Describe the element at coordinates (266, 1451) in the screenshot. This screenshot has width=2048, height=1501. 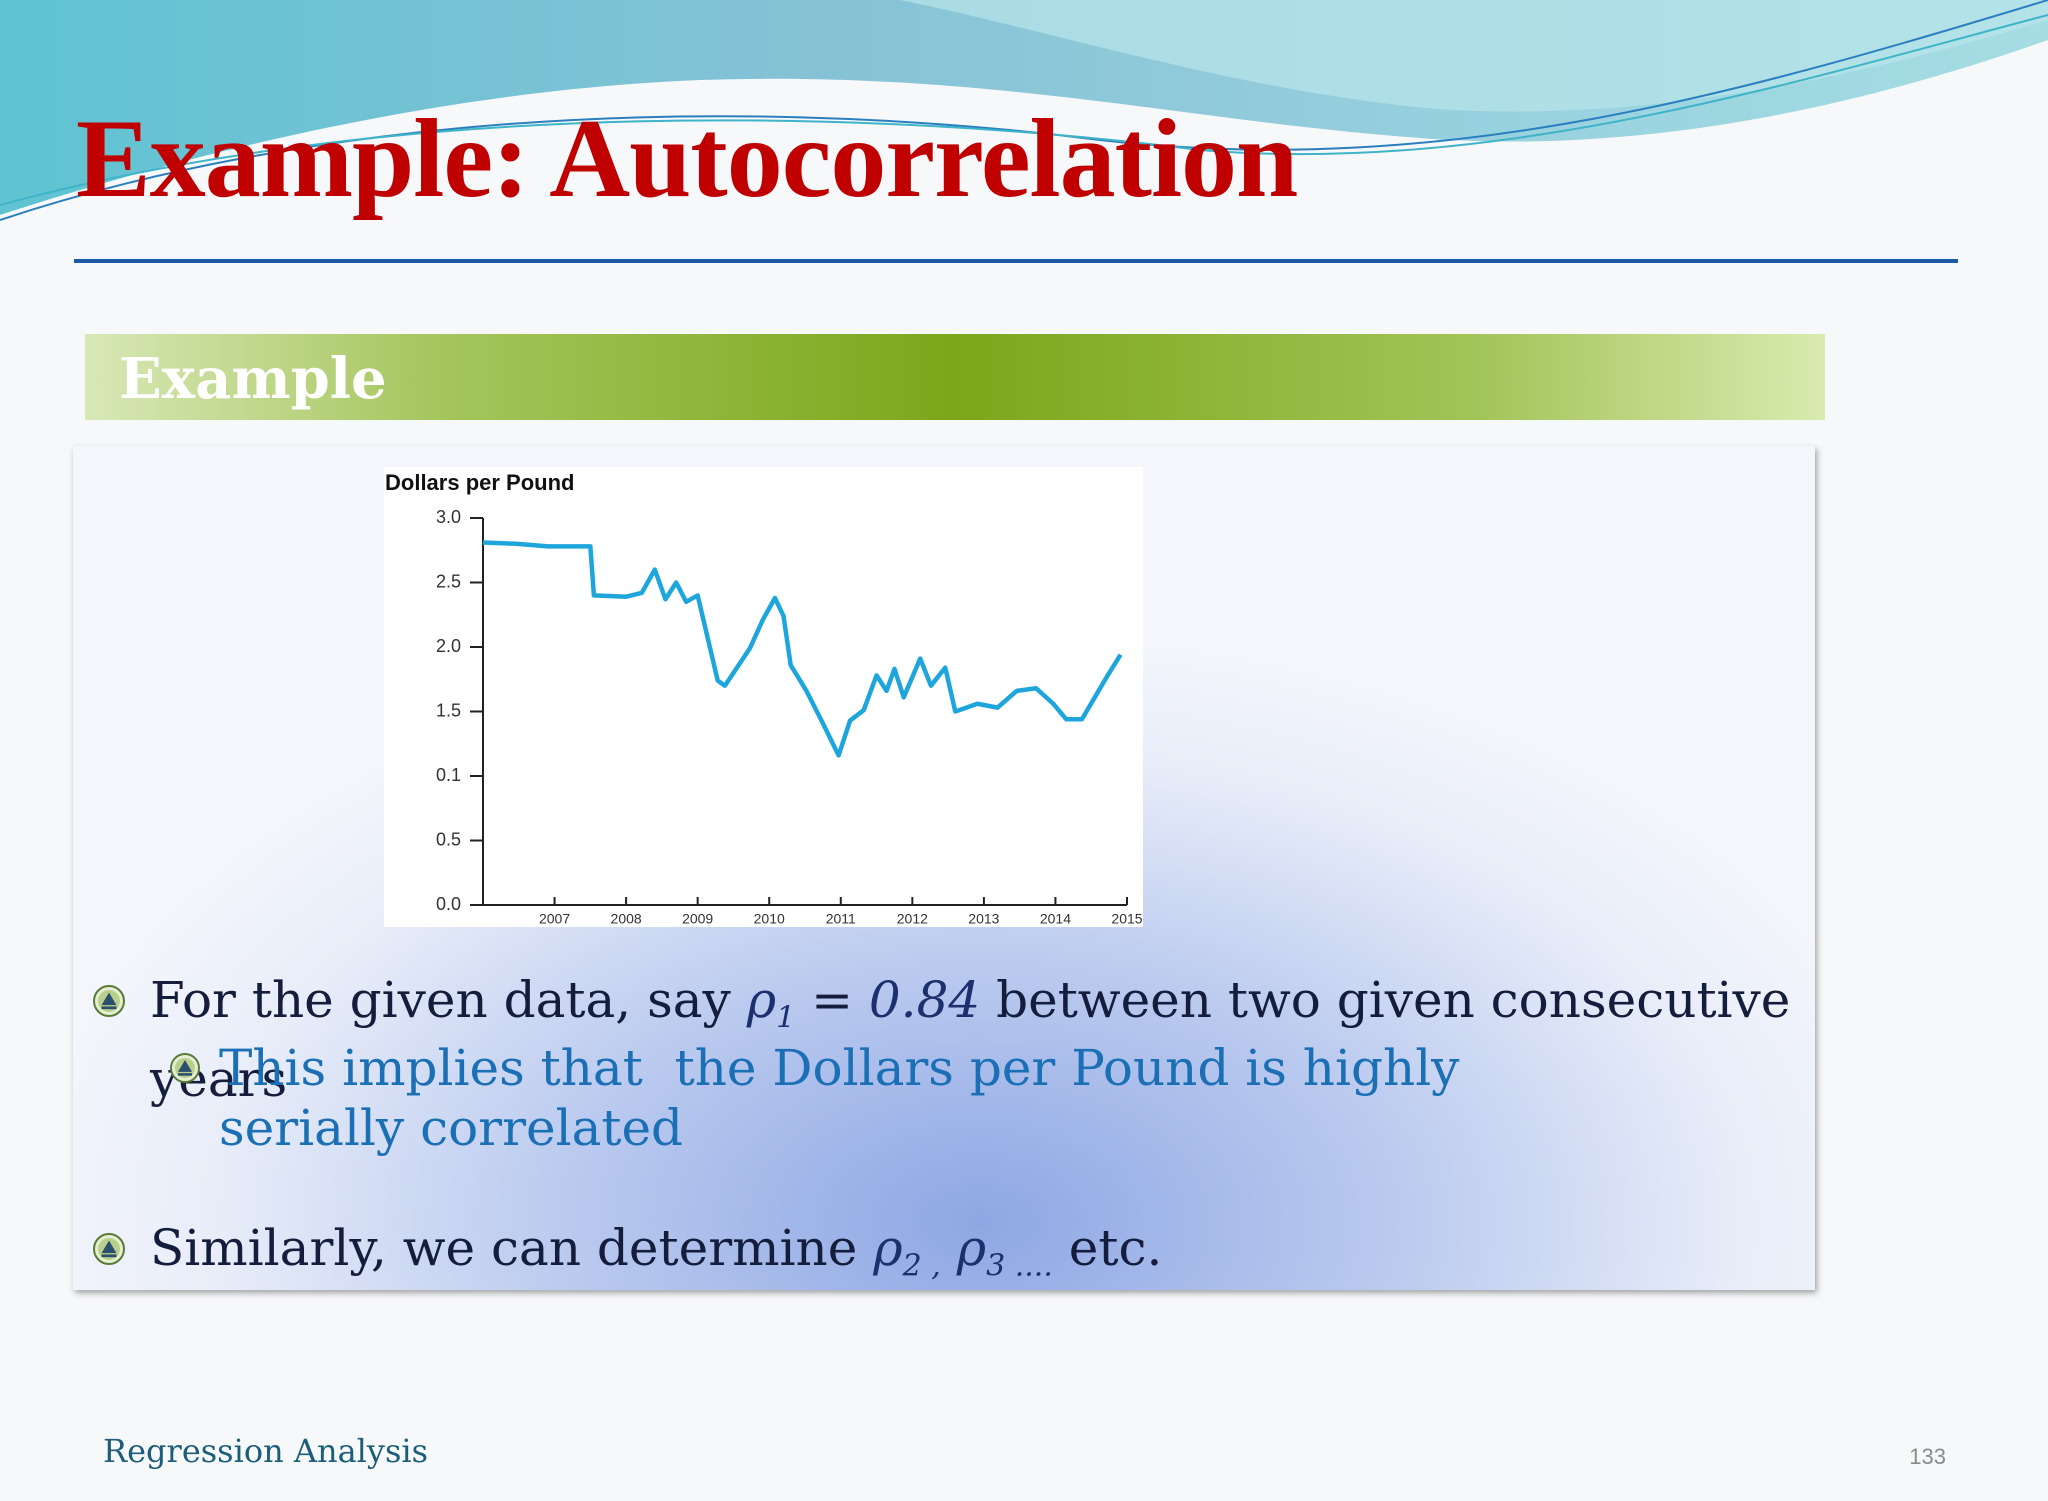
I see `footer-text: Regression Analysis` at that location.